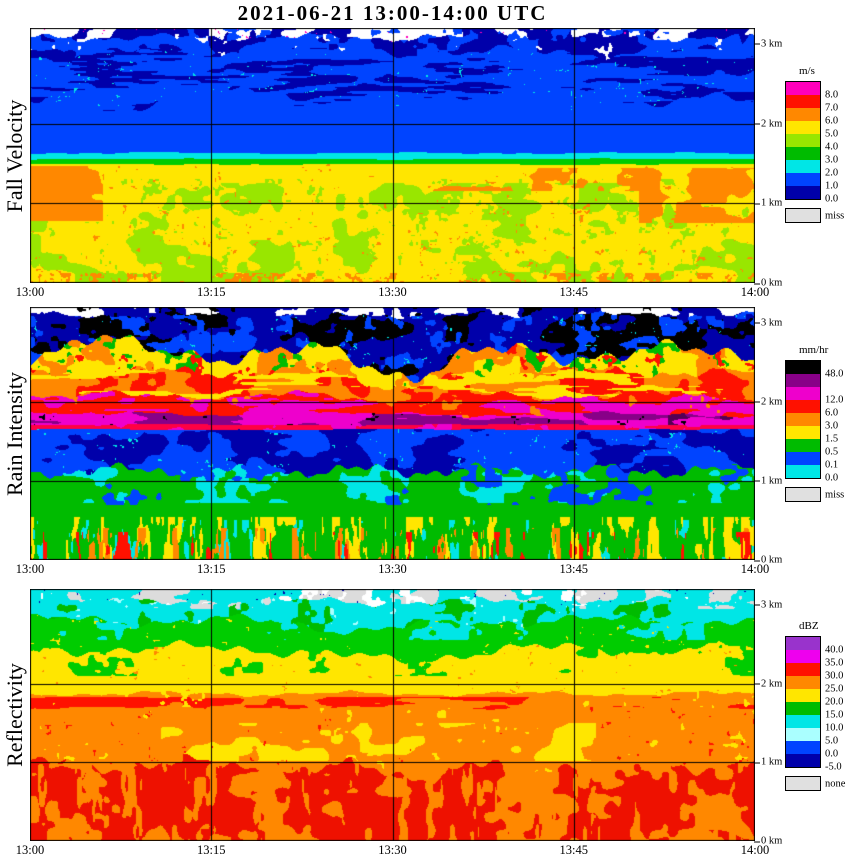  What do you see at coordinates (835, 784) in the screenshot?
I see `legend-missing-label: none` at bounding box center [835, 784].